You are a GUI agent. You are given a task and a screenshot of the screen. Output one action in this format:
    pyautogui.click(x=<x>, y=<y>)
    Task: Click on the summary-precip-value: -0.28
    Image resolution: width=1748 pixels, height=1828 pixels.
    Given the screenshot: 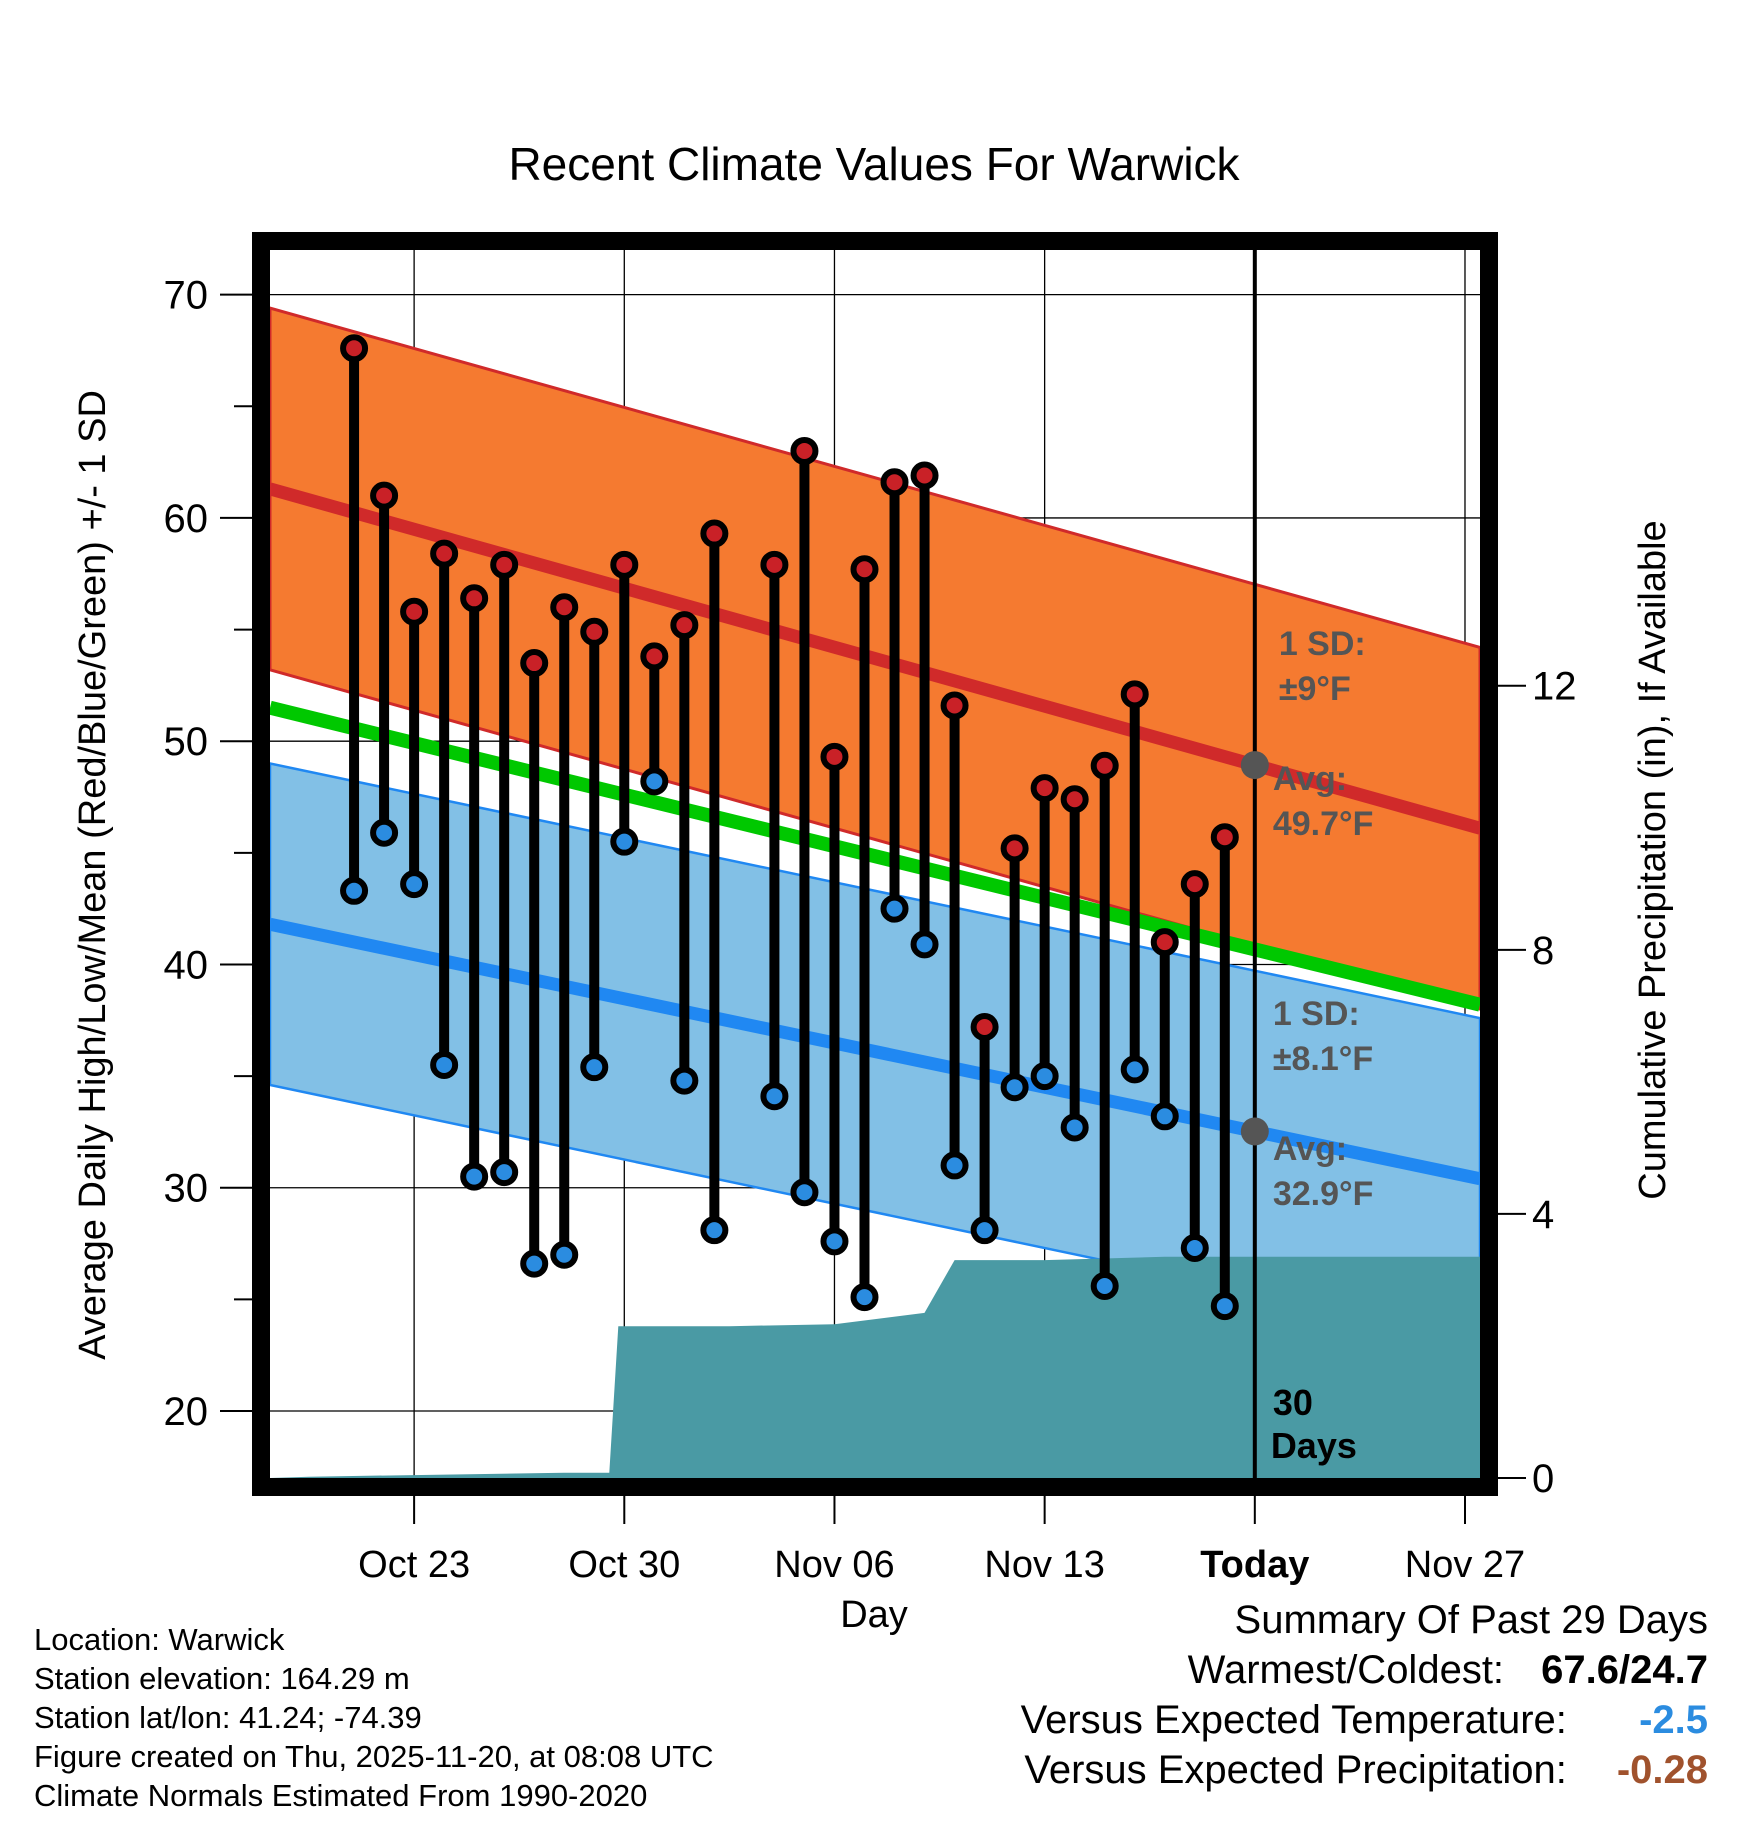 What is the action you would take?
    pyautogui.click(x=1662, y=1770)
    